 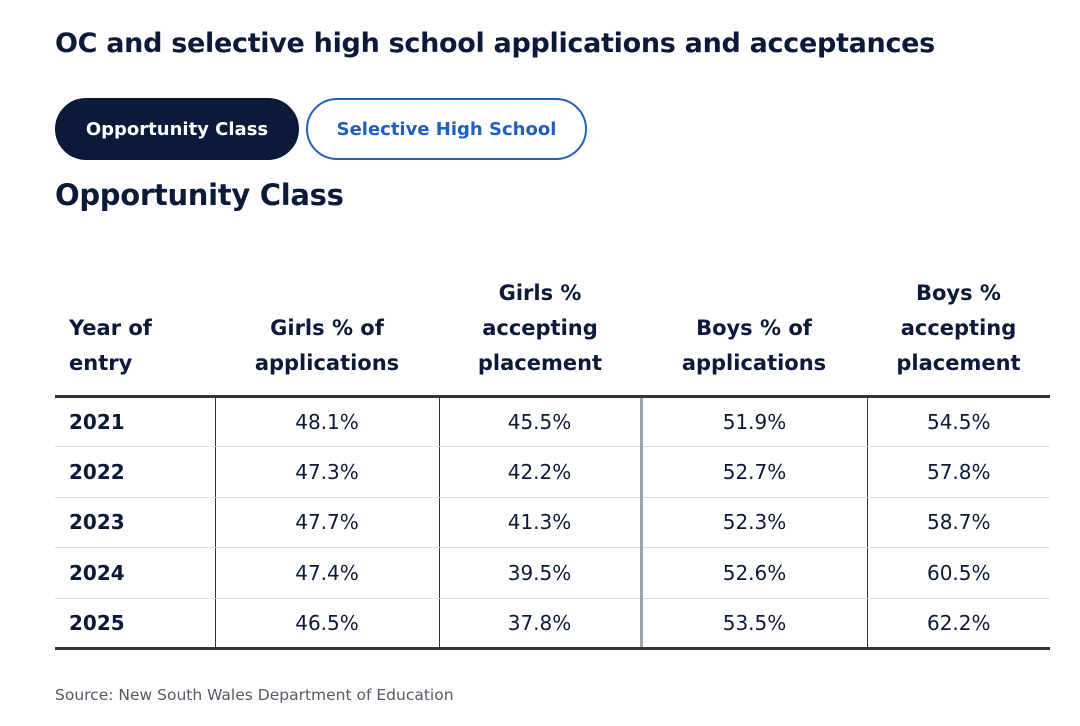 What do you see at coordinates (958, 523) in the screenshot?
I see `cell-boys-accepting: 58.7%` at bounding box center [958, 523].